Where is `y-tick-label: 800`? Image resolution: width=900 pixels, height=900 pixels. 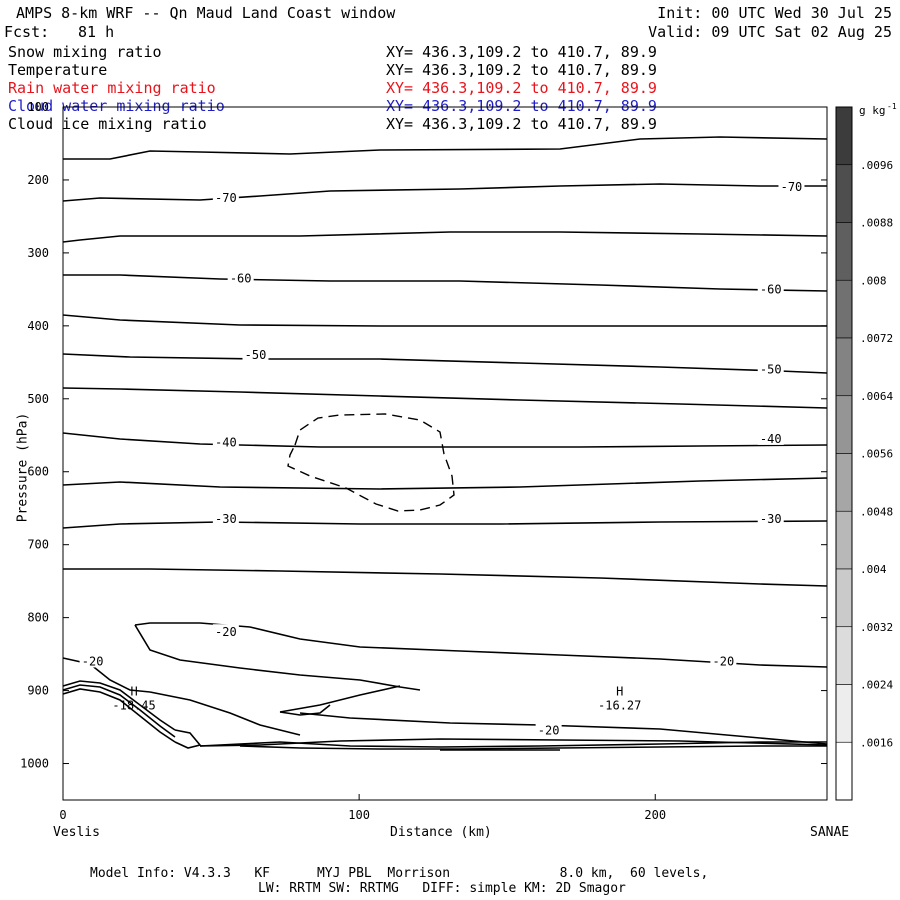
y-tick-label: 800 is located at coordinates (38, 618).